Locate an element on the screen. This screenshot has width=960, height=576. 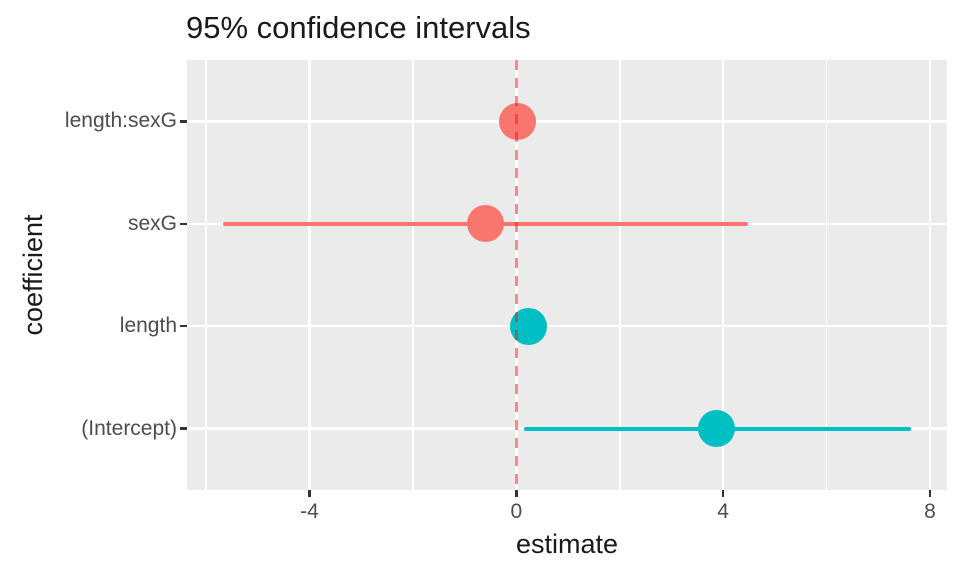
y-tick-label: length is located at coordinates (148, 326).